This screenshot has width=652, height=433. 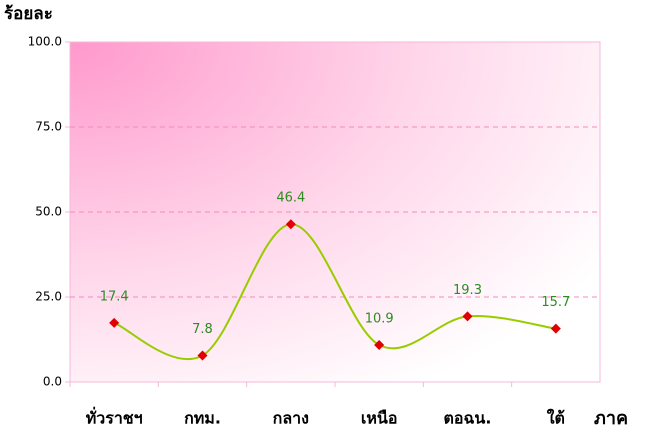 What do you see at coordinates (48, 127) in the screenshot?
I see `y-tick-label: 75.0` at bounding box center [48, 127].